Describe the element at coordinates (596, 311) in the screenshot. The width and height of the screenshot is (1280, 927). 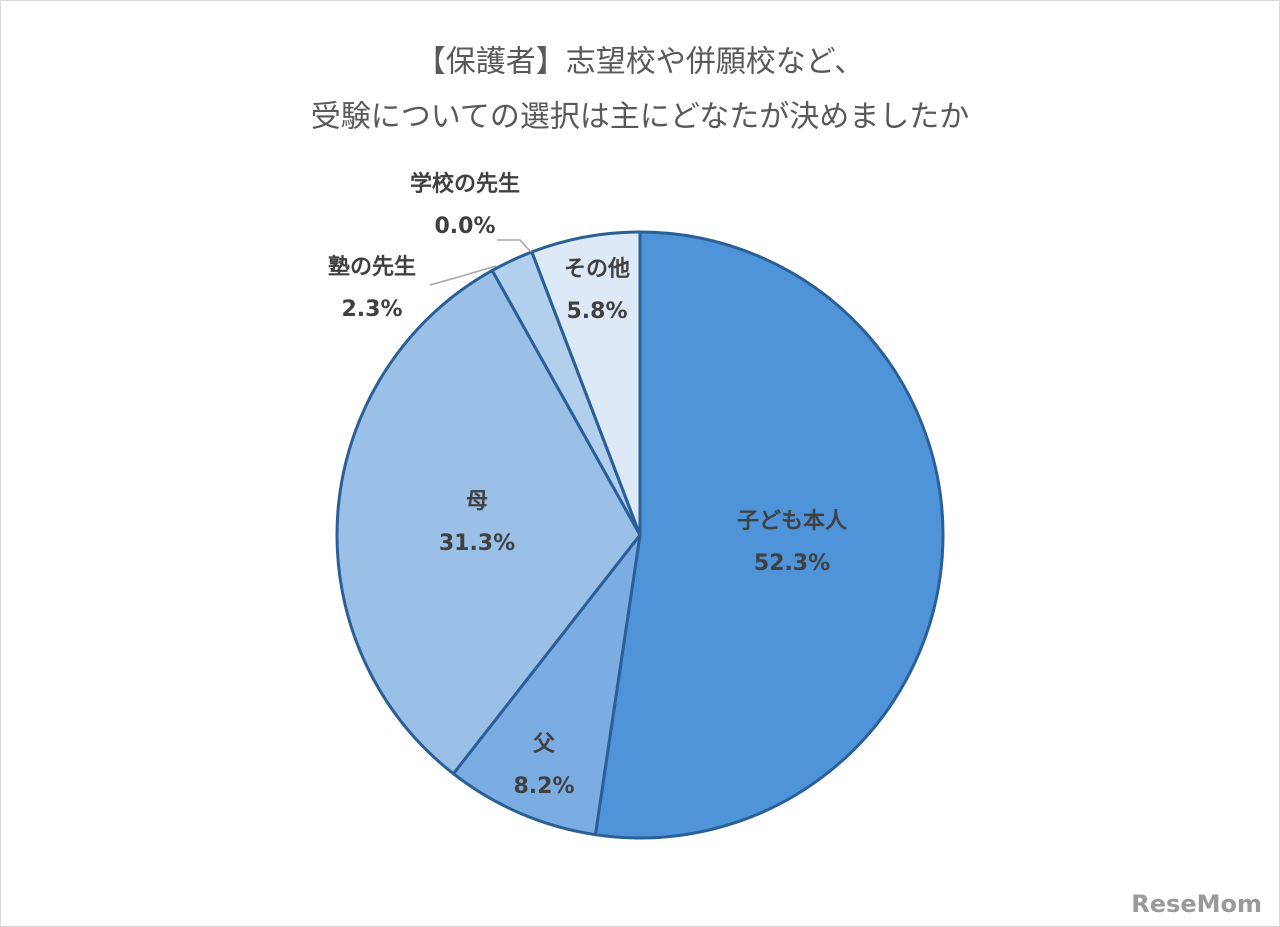
I see `value-label: 5.8%` at that location.